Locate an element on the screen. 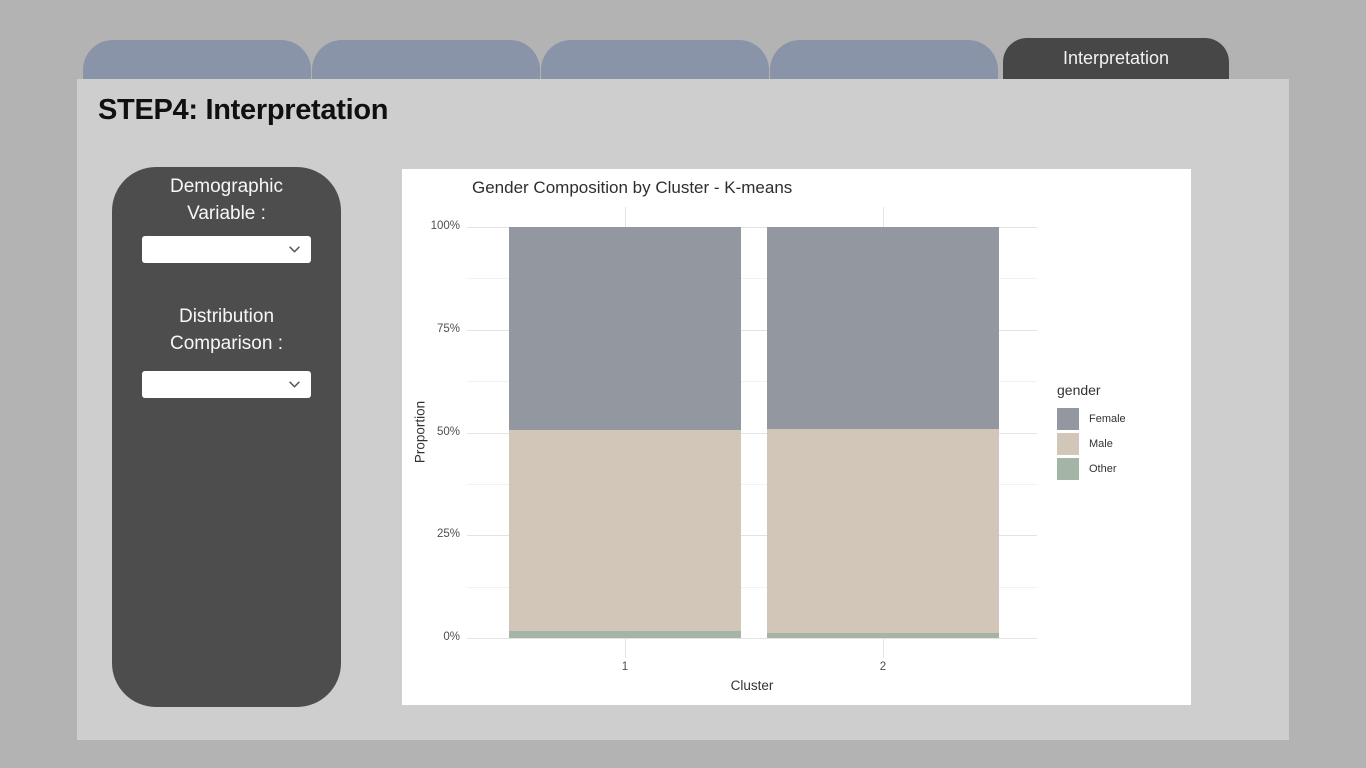 This screenshot has height=768, width=1366. legend-item: Other is located at coordinates (1091, 469).